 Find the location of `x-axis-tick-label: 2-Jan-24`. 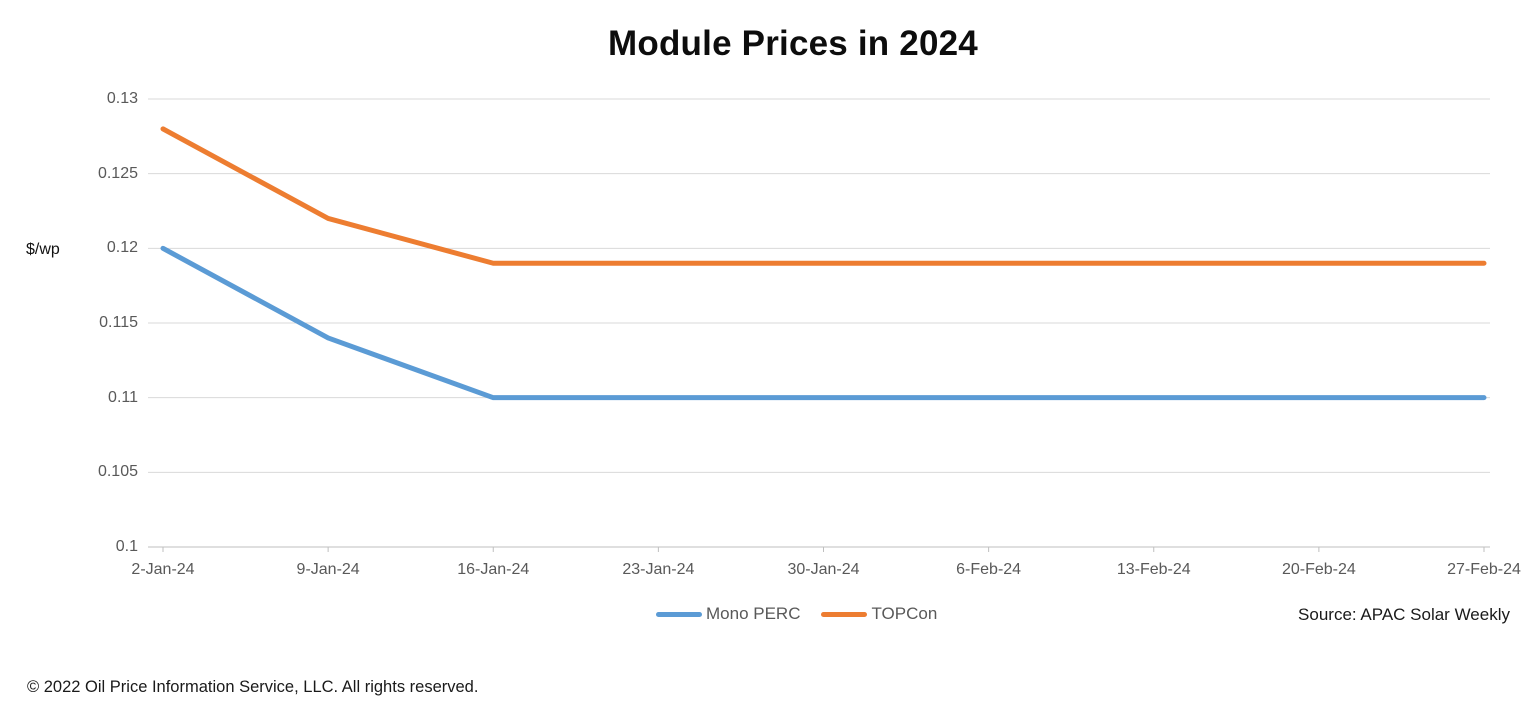

x-axis-tick-label: 2-Jan-24 is located at coordinates (163, 569).